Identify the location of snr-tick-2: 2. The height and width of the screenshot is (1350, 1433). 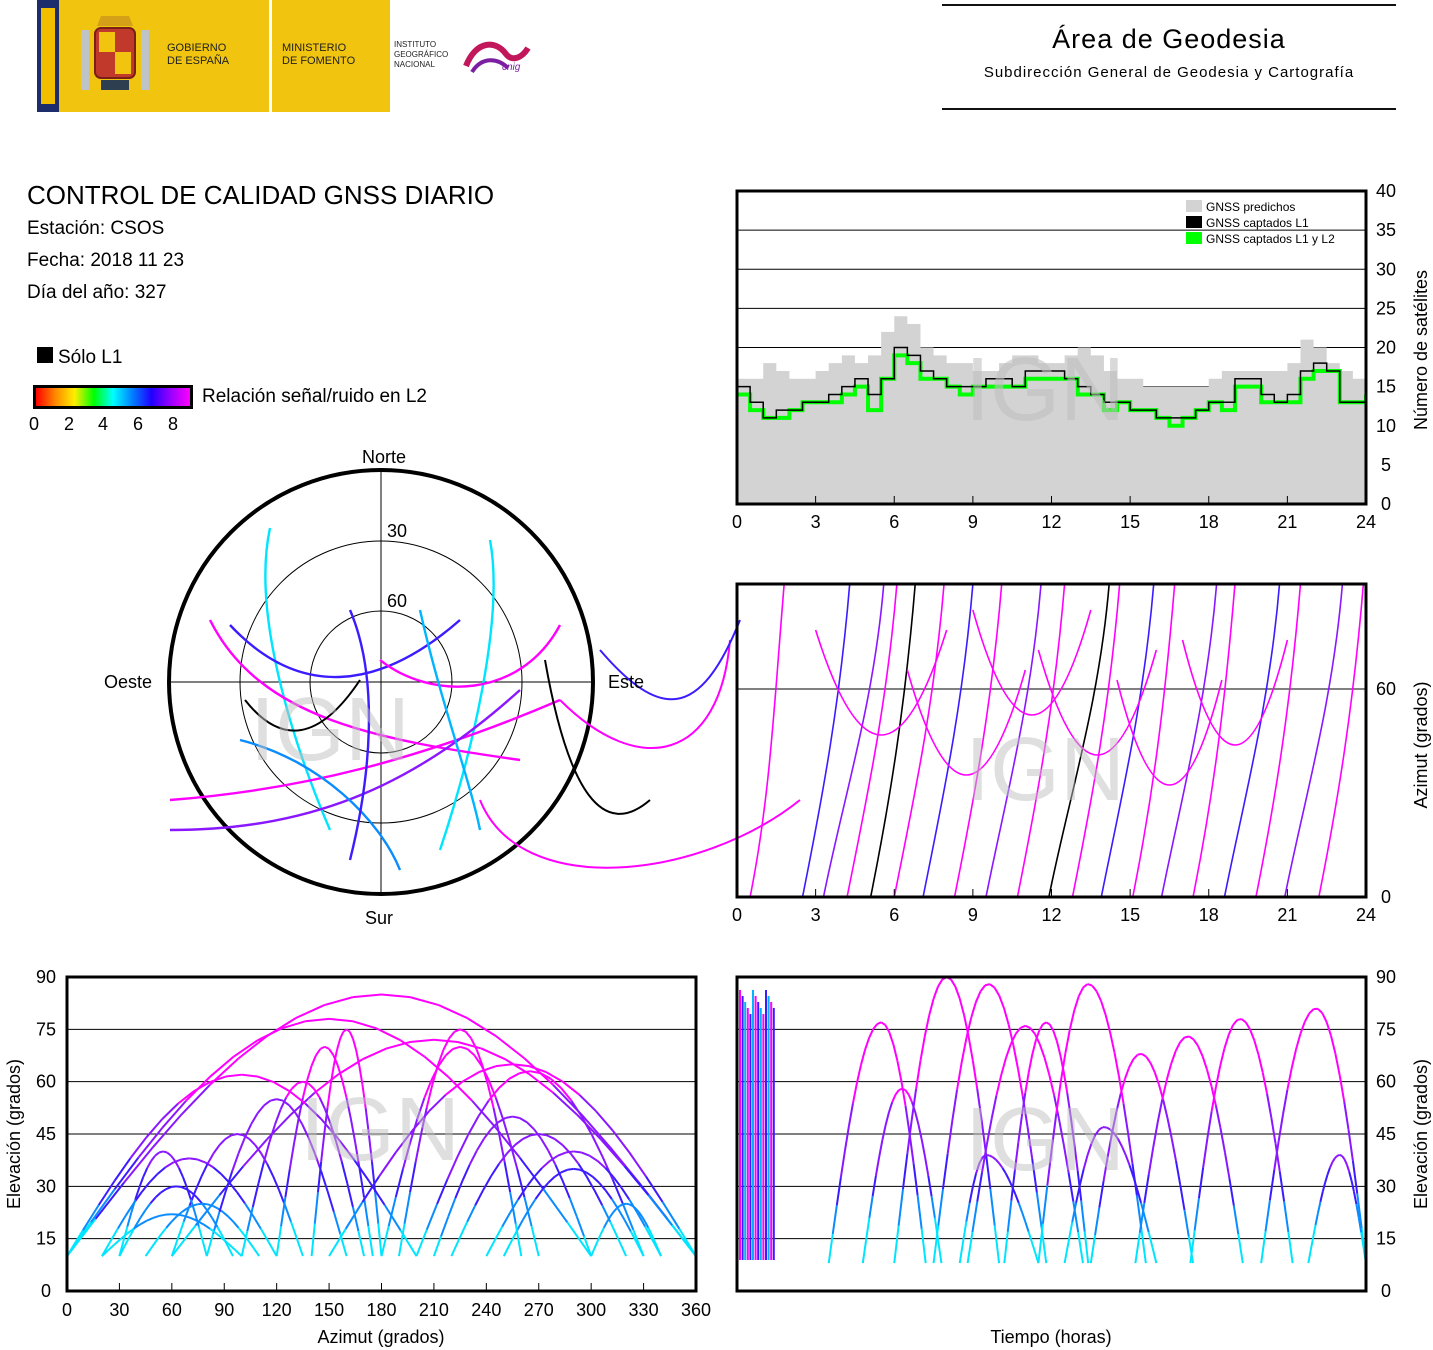
(69, 424).